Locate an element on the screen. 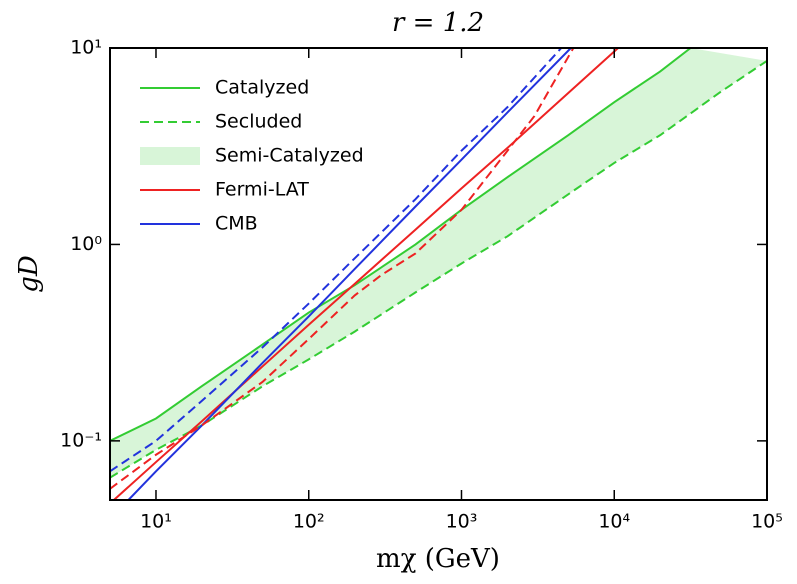  y-axis-label: gD is located at coordinates (29, 274).